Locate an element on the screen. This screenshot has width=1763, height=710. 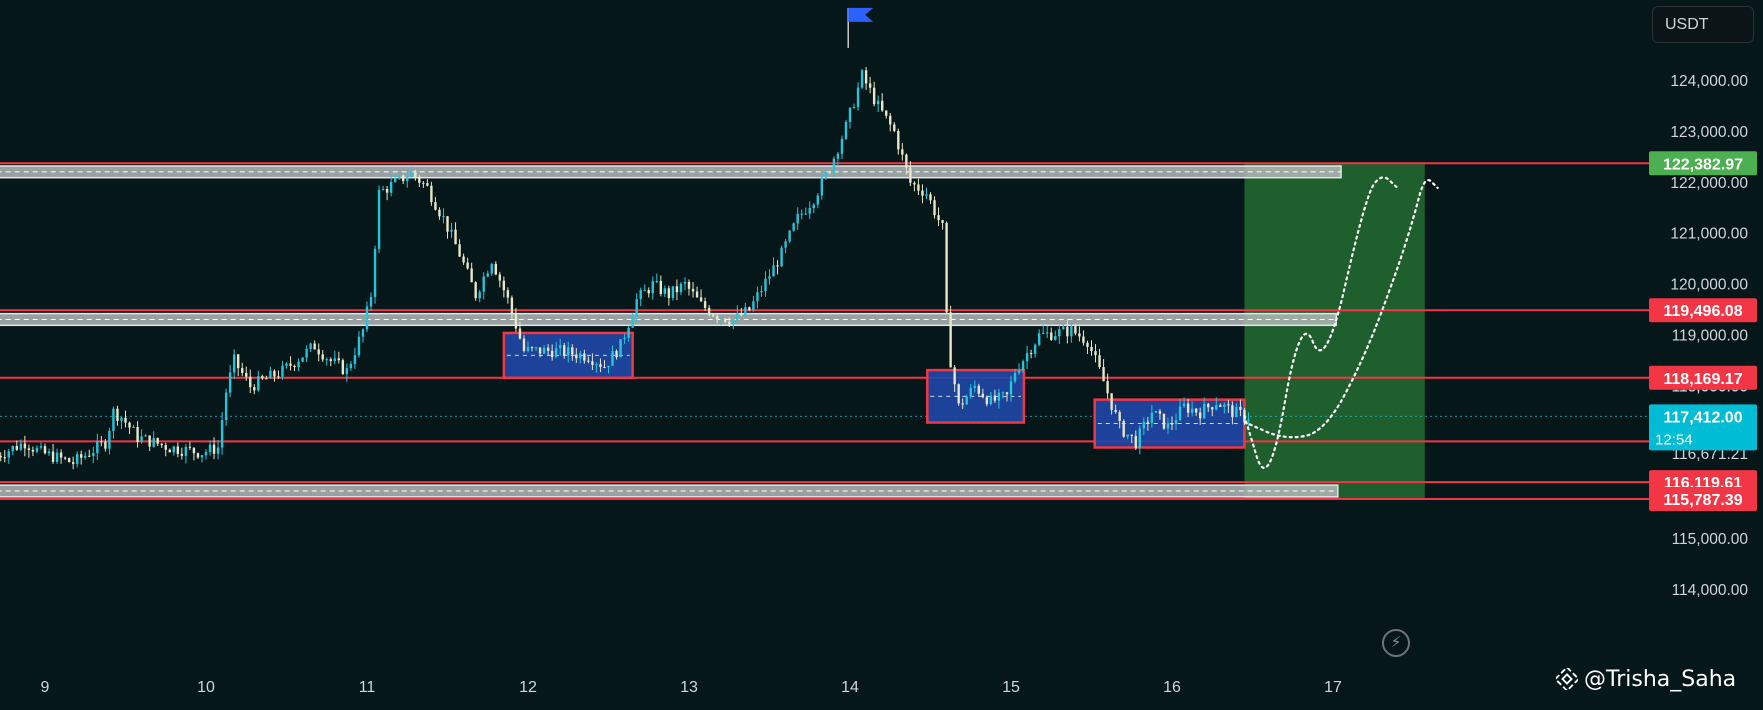
price-badge-5: 115,787.39 is located at coordinates (1703, 499).